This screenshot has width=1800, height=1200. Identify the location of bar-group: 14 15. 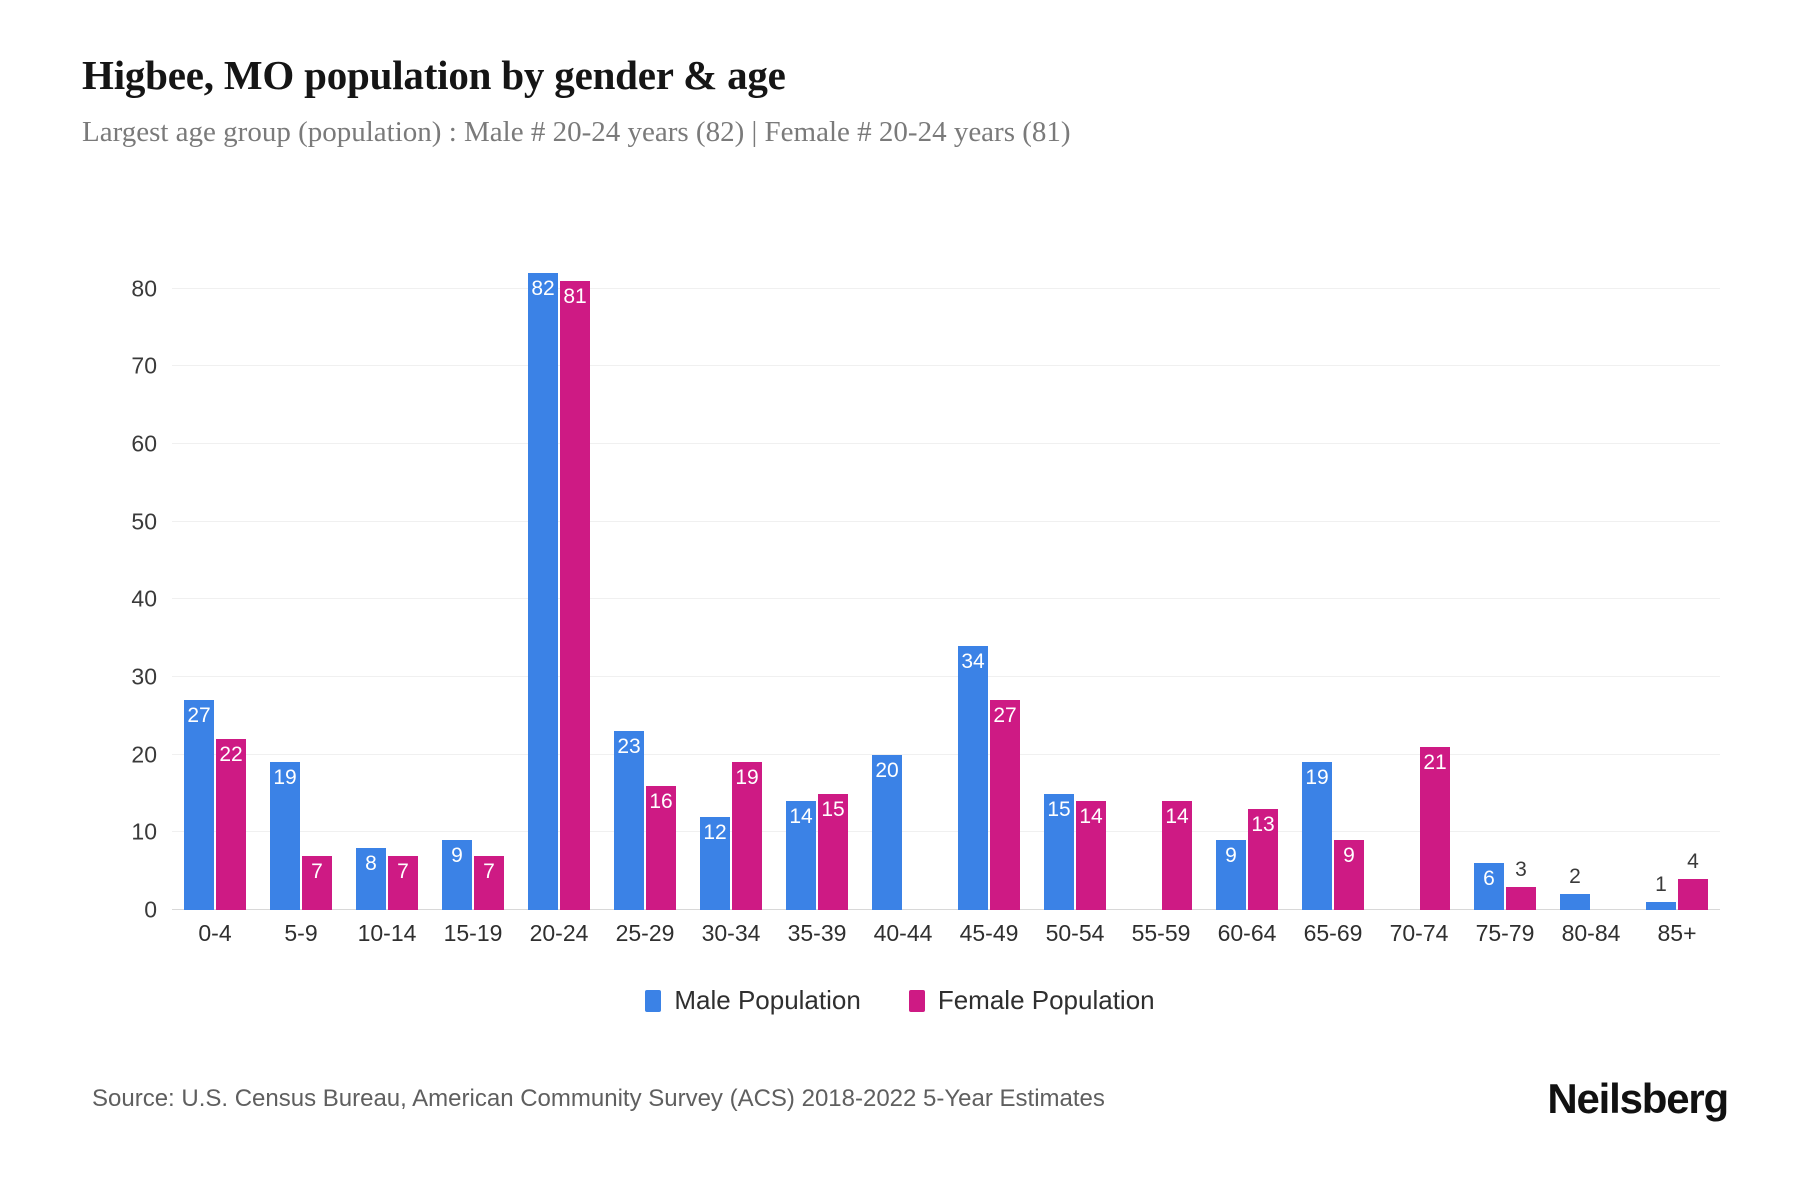
(817, 580).